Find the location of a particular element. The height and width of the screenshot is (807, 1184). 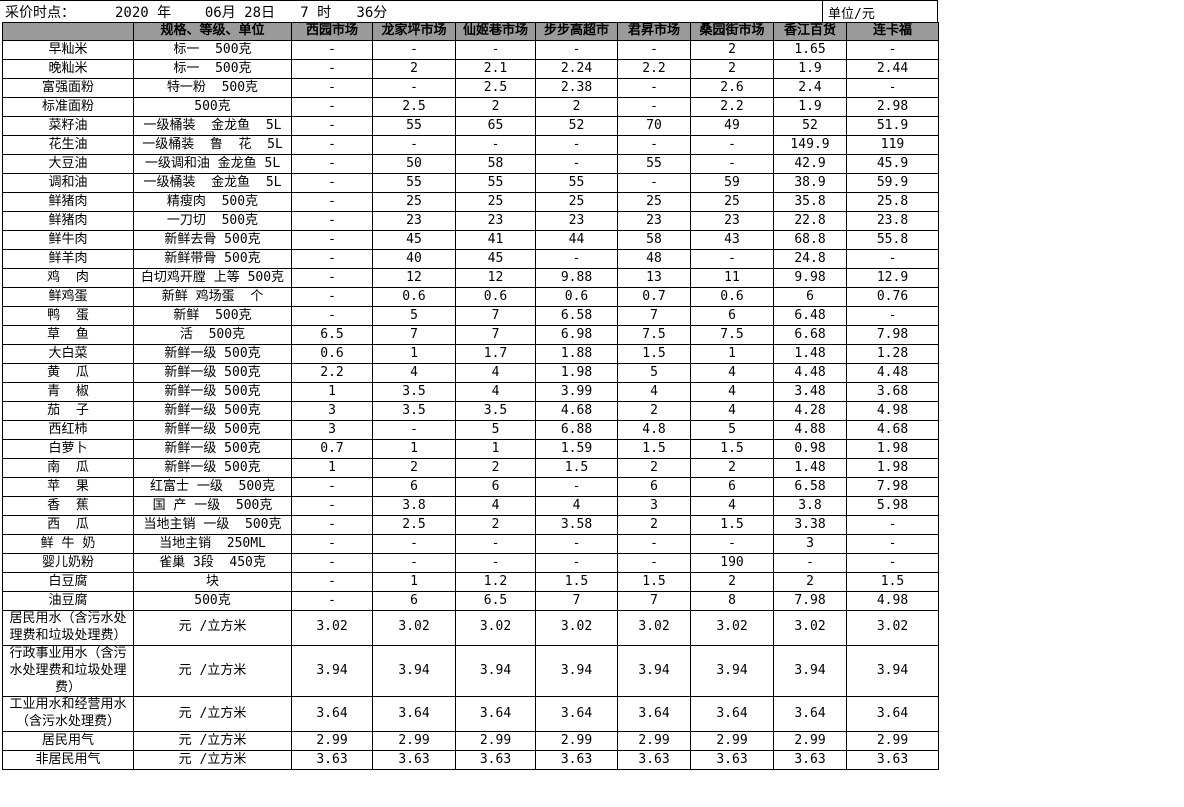

price-cell: 6.68 is located at coordinates (810, 335).